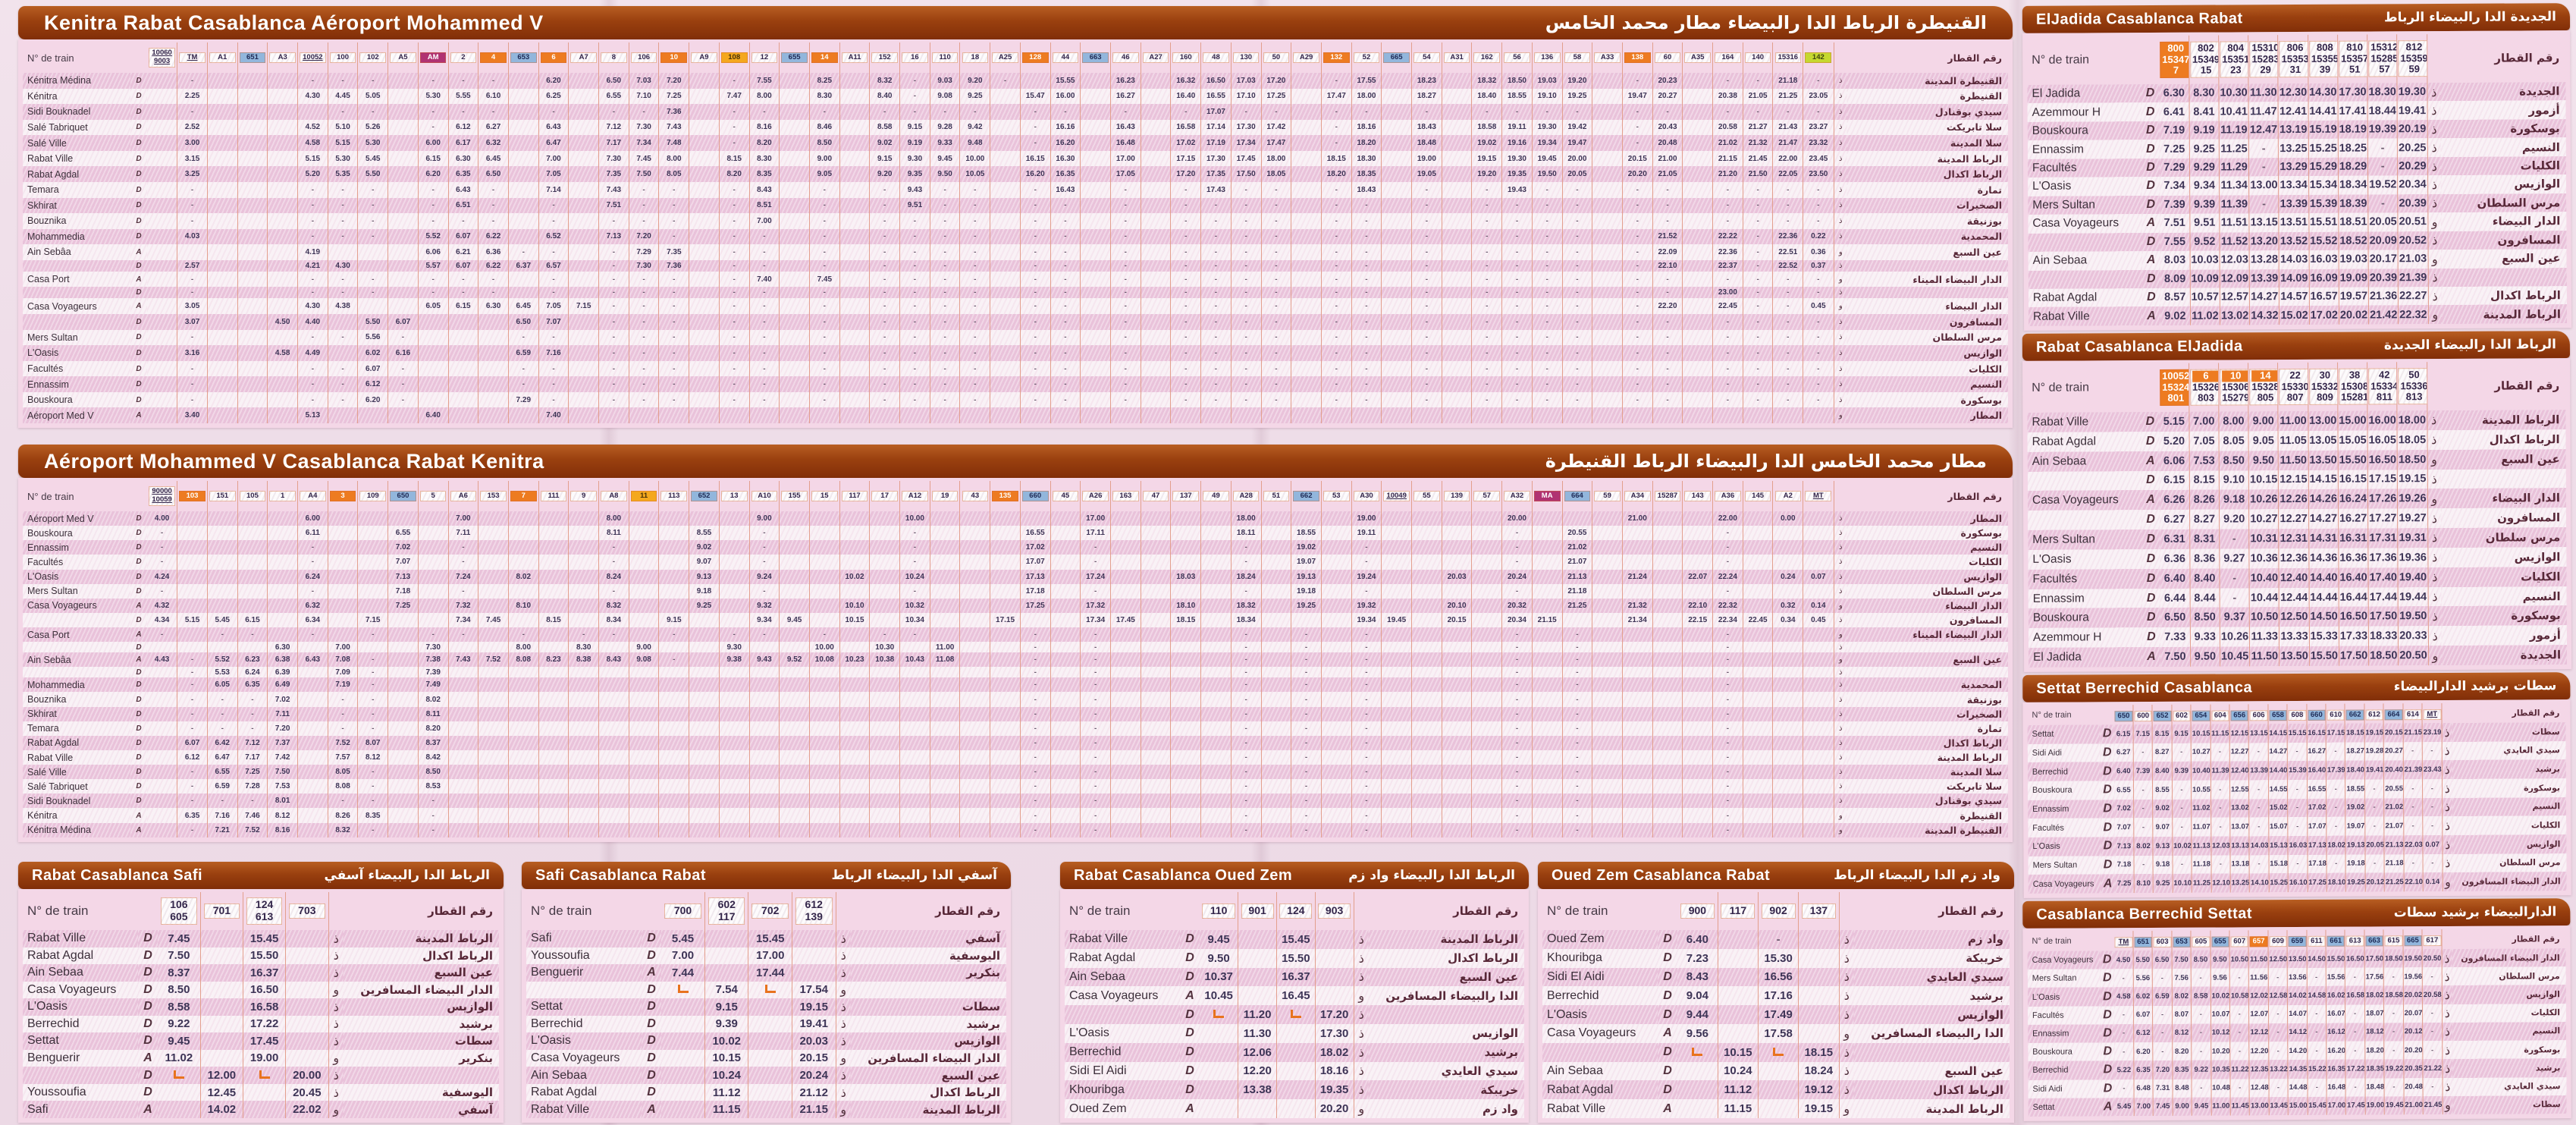  Describe the element at coordinates (2278, 941) in the screenshot. I see `train-number-chip: 609` at that location.